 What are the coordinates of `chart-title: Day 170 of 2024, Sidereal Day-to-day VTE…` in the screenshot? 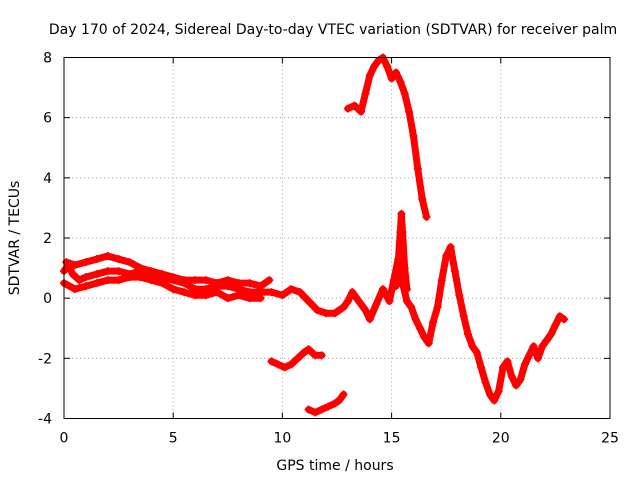 It's located at (333, 30).